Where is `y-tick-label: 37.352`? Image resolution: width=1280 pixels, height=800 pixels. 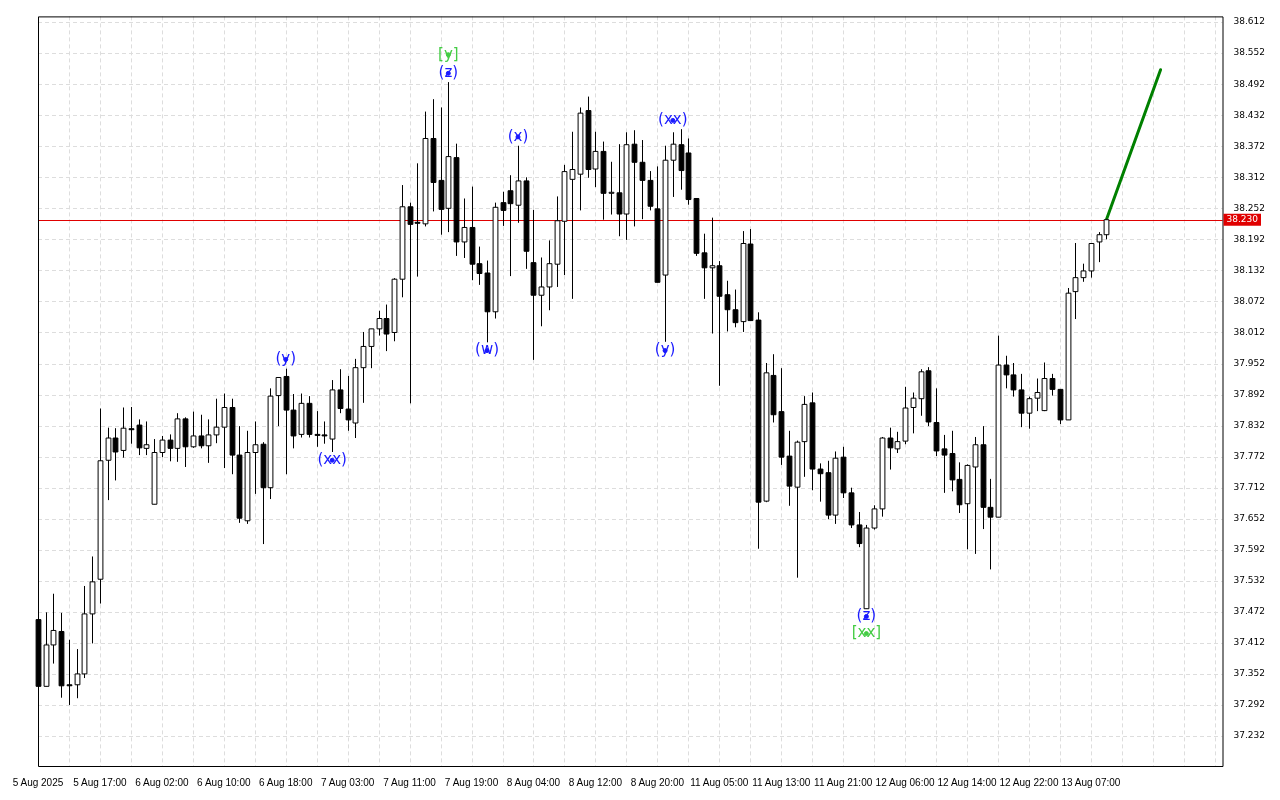
y-tick-label: 37.352 is located at coordinates (1249, 673).